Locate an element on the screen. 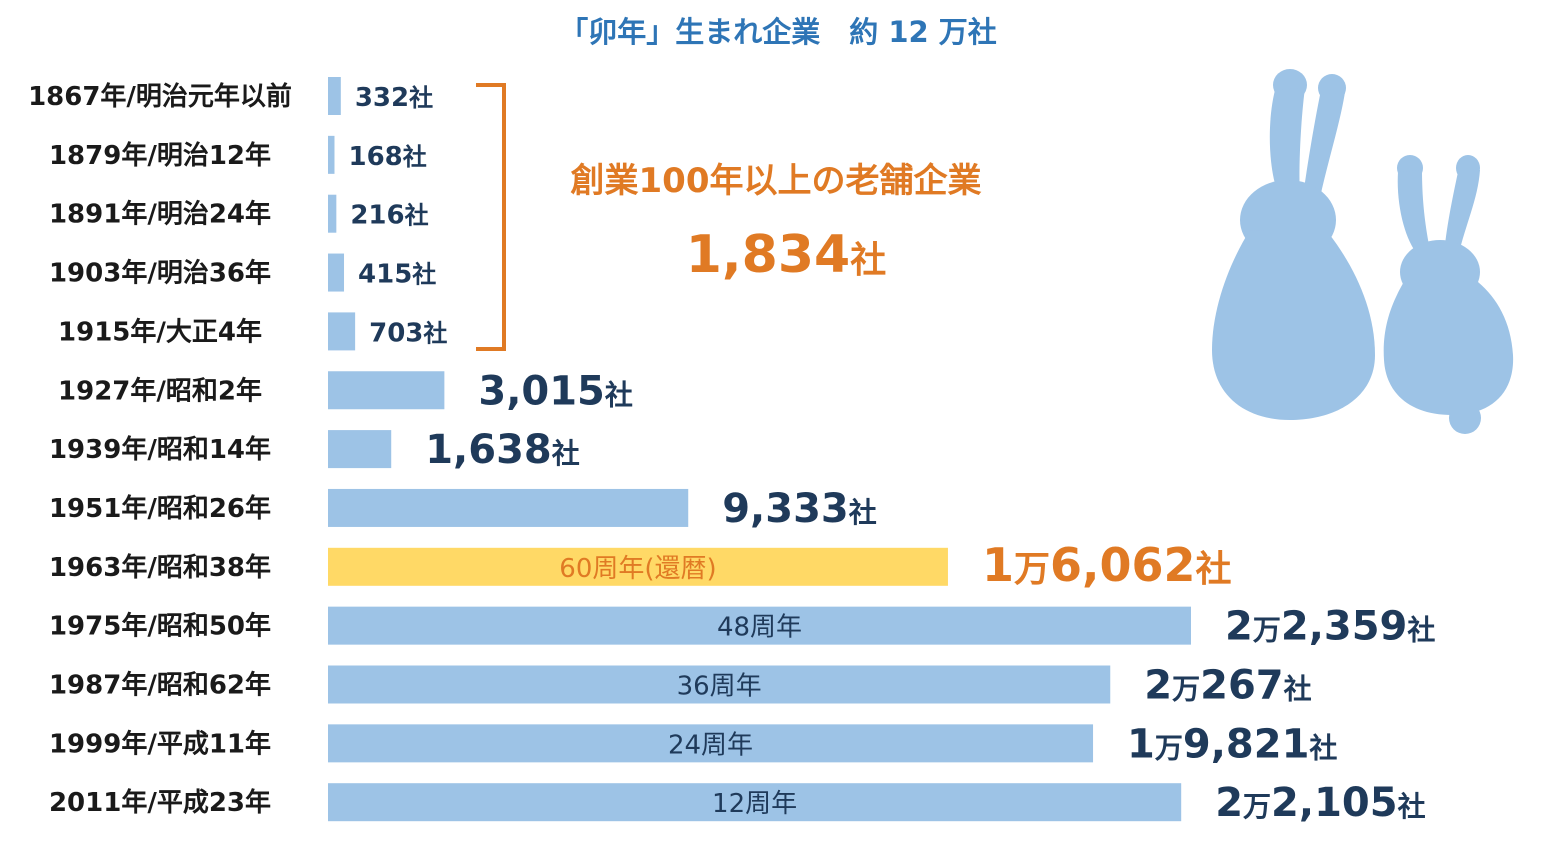 The width and height of the screenshot is (1546, 851). data-label: 415社 is located at coordinates (397, 275).